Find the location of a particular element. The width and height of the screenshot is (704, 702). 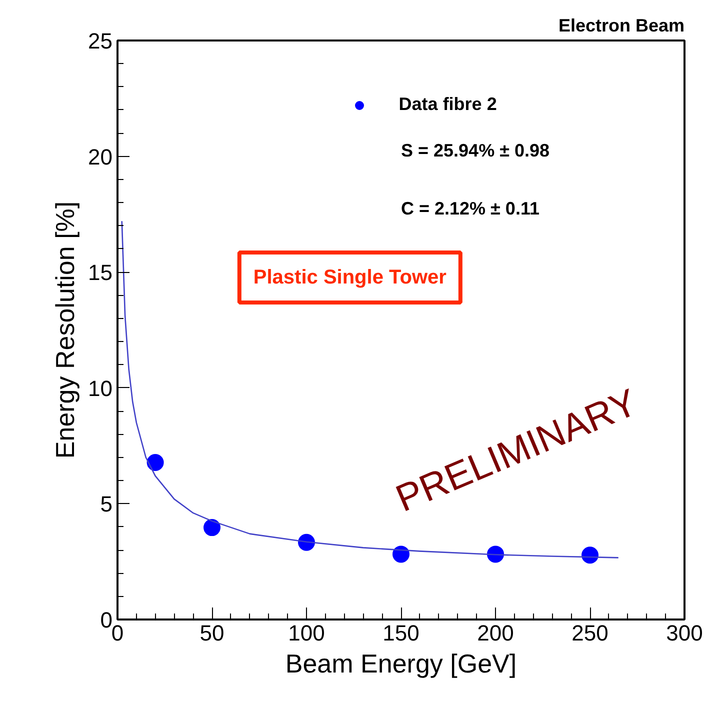

x-tick-label: 250 is located at coordinates (590, 633).